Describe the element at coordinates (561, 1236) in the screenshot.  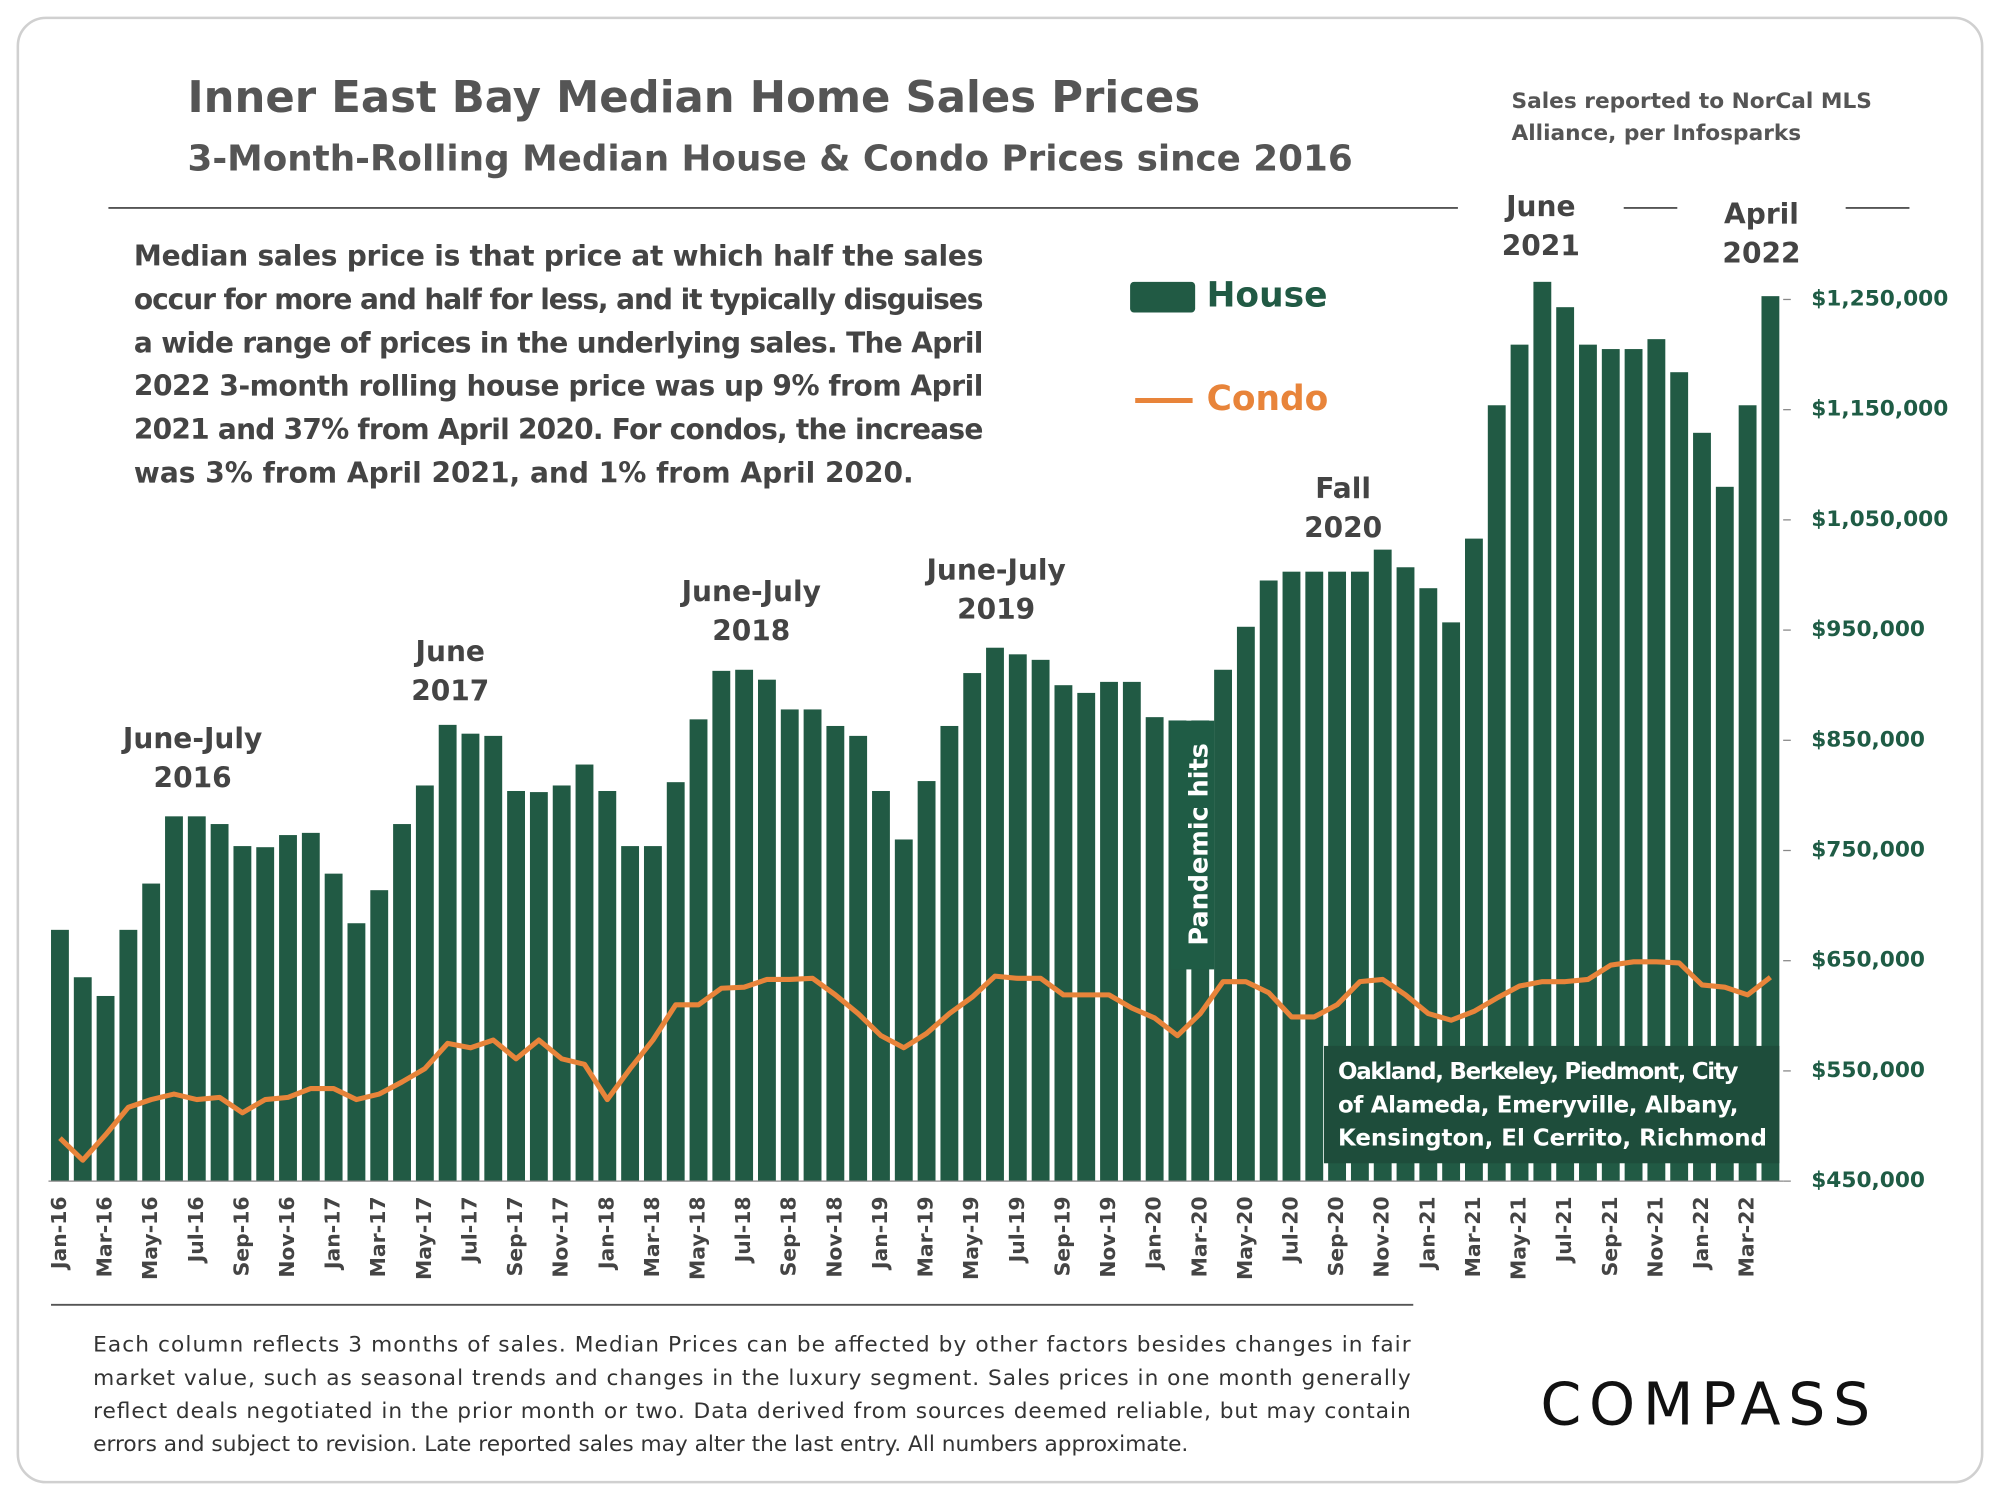
I see `x-tick-label: Nov-17` at that location.